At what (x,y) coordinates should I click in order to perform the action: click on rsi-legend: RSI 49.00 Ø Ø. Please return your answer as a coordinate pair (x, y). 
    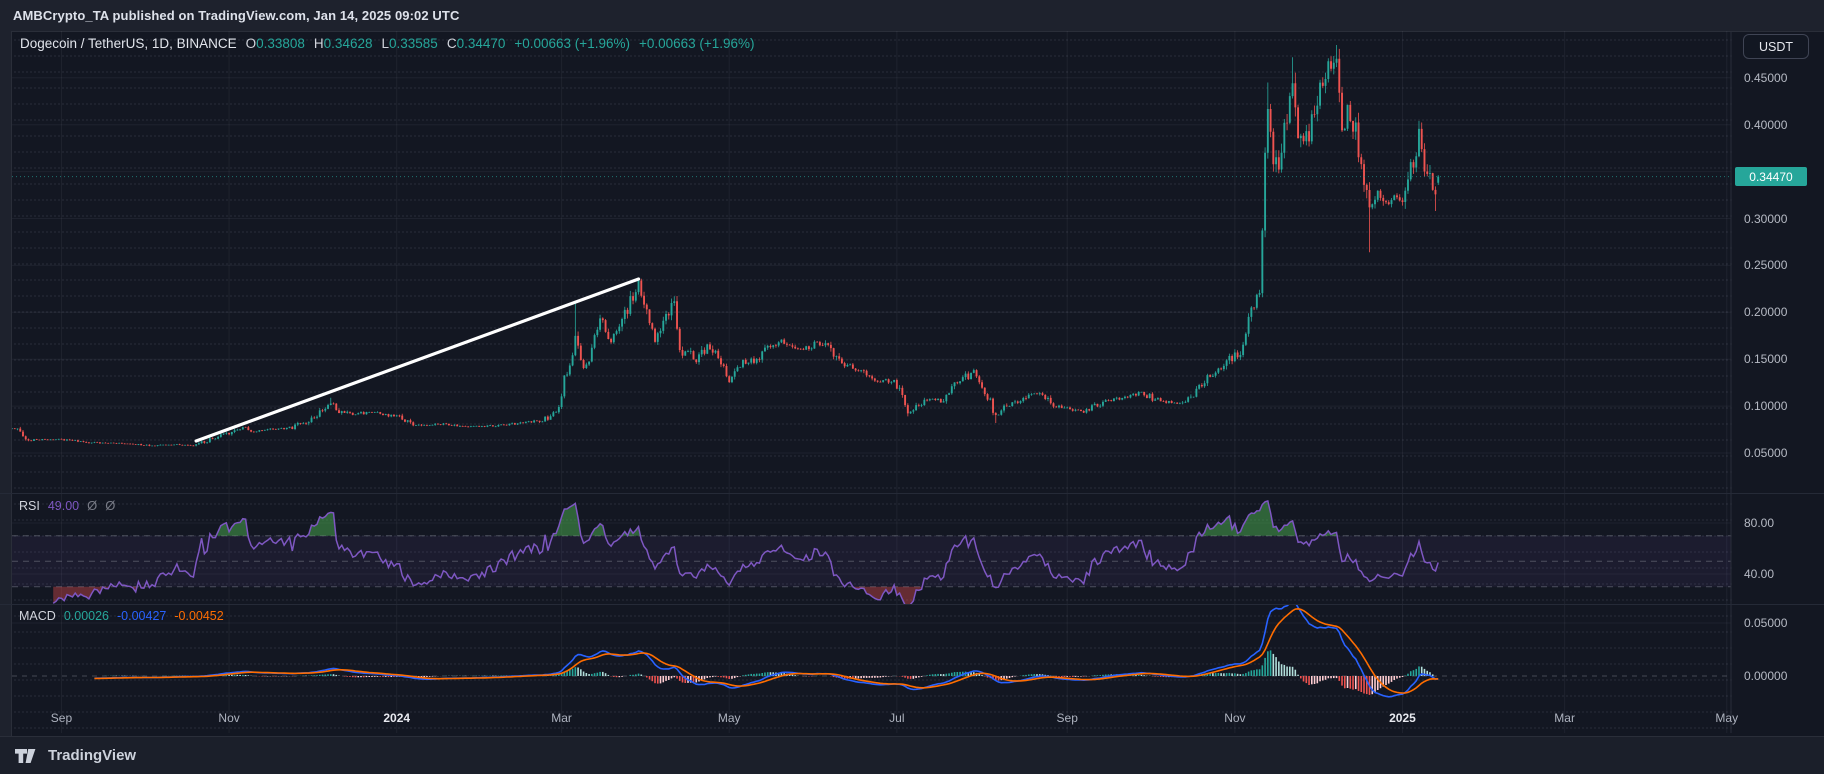
    Looking at the image, I should click on (67, 505).